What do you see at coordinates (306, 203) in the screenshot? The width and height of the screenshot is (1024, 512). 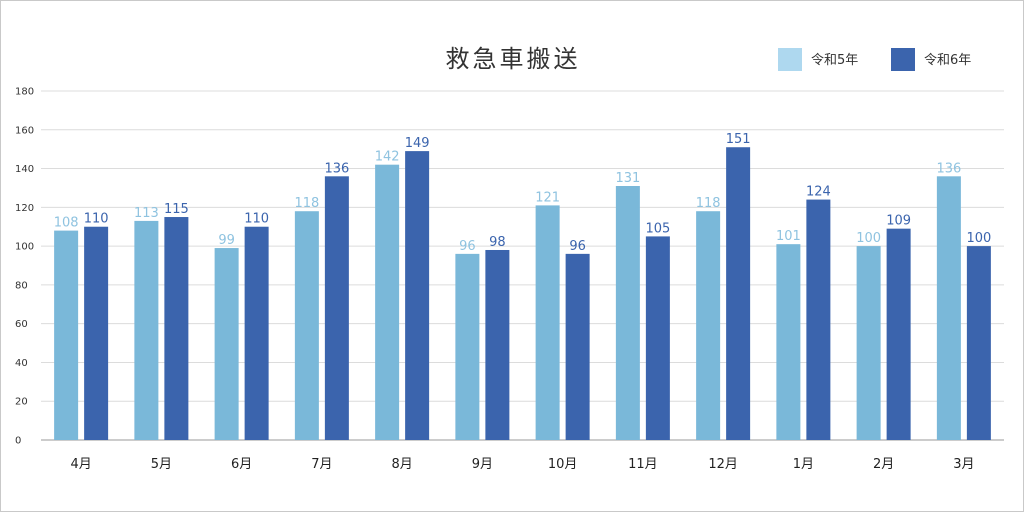 I see `data-label-r5-4: 118` at bounding box center [306, 203].